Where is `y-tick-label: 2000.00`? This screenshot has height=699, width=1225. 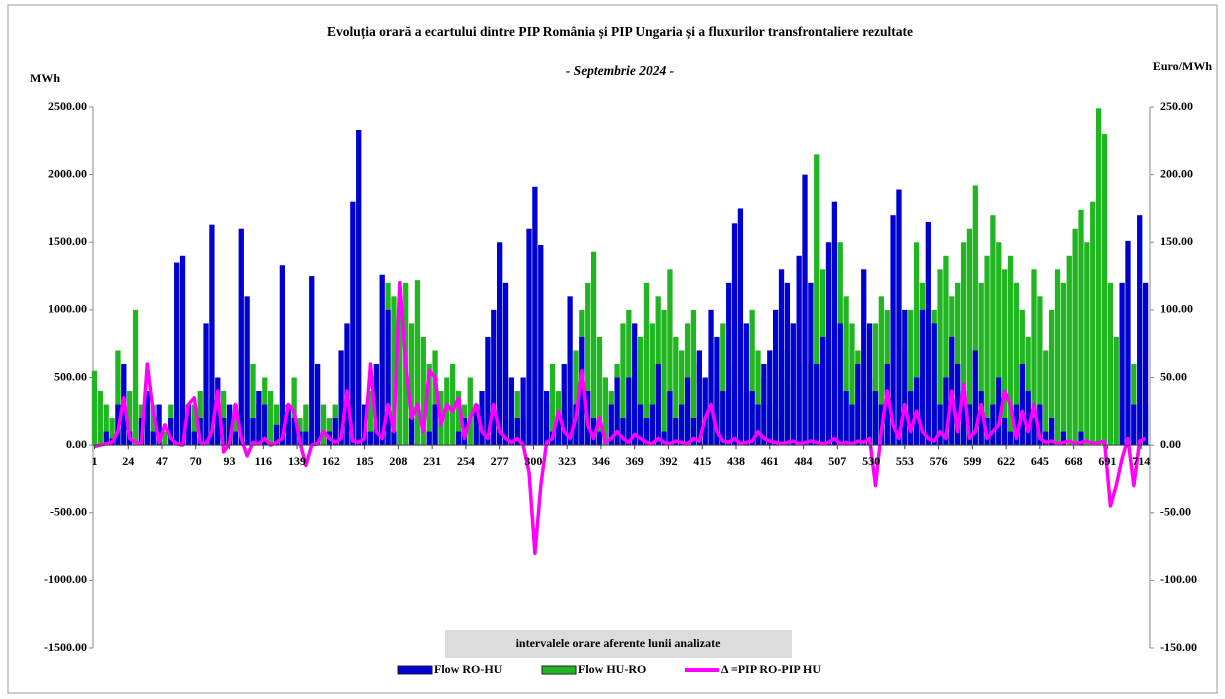 y-tick-label: 2000.00 is located at coordinates (67, 173).